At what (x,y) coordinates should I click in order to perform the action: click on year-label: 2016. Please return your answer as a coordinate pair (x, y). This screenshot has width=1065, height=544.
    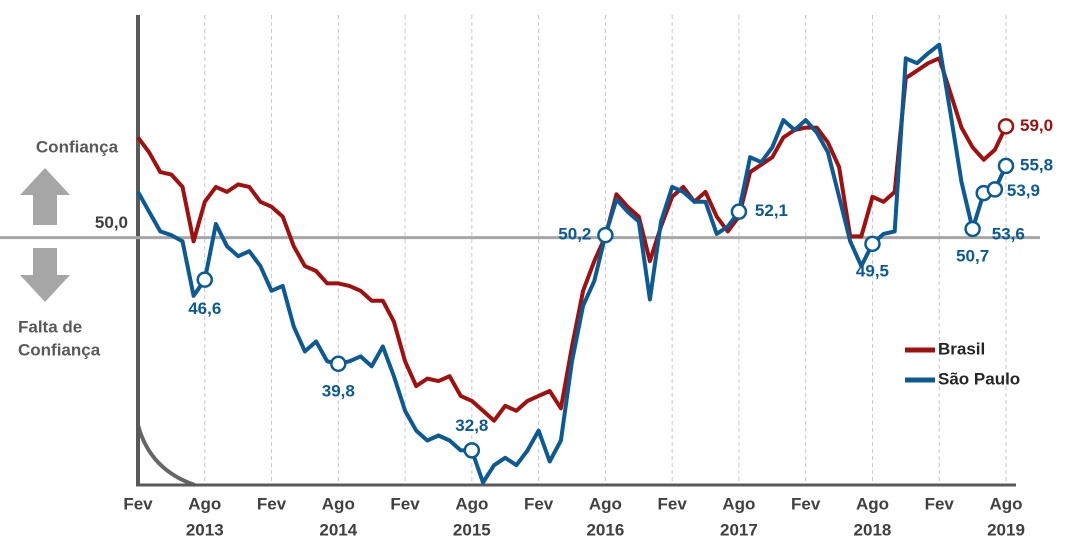
    Looking at the image, I should click on (605, 529).